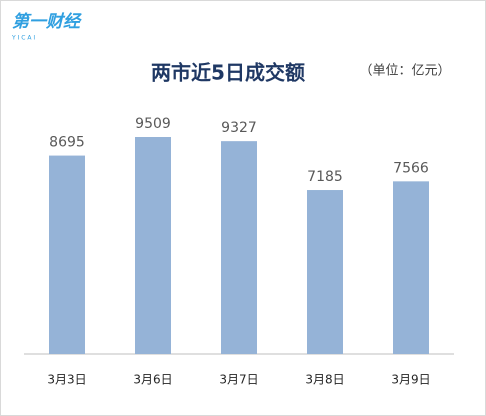 This screenshot has width=486, height=416. Describe the element at coordinates (411, 168) in the screenshot. I see `data-label: 7566` at that location.